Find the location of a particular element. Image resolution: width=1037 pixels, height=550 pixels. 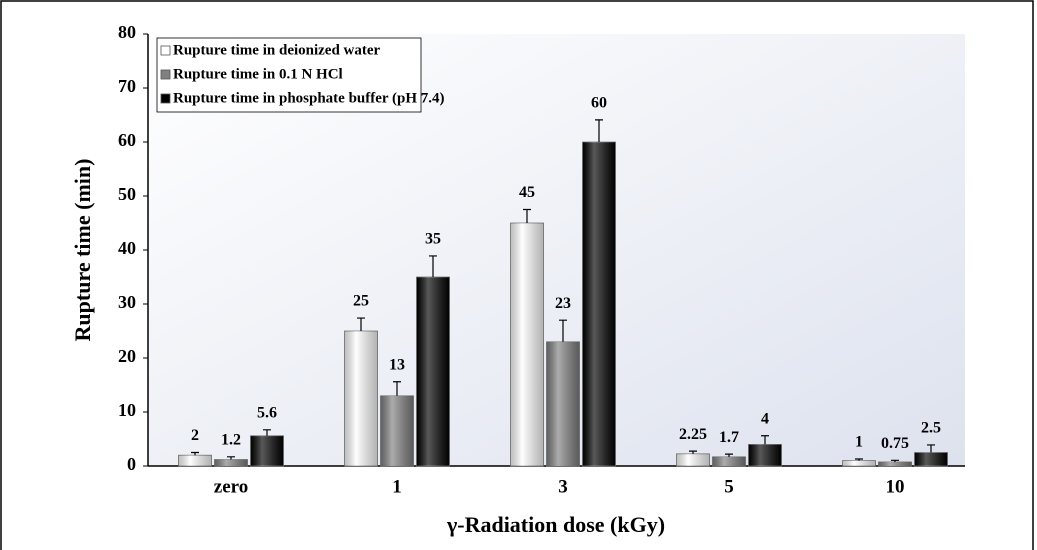

y-tick-label: 70 is located at coordinates (127, 86).